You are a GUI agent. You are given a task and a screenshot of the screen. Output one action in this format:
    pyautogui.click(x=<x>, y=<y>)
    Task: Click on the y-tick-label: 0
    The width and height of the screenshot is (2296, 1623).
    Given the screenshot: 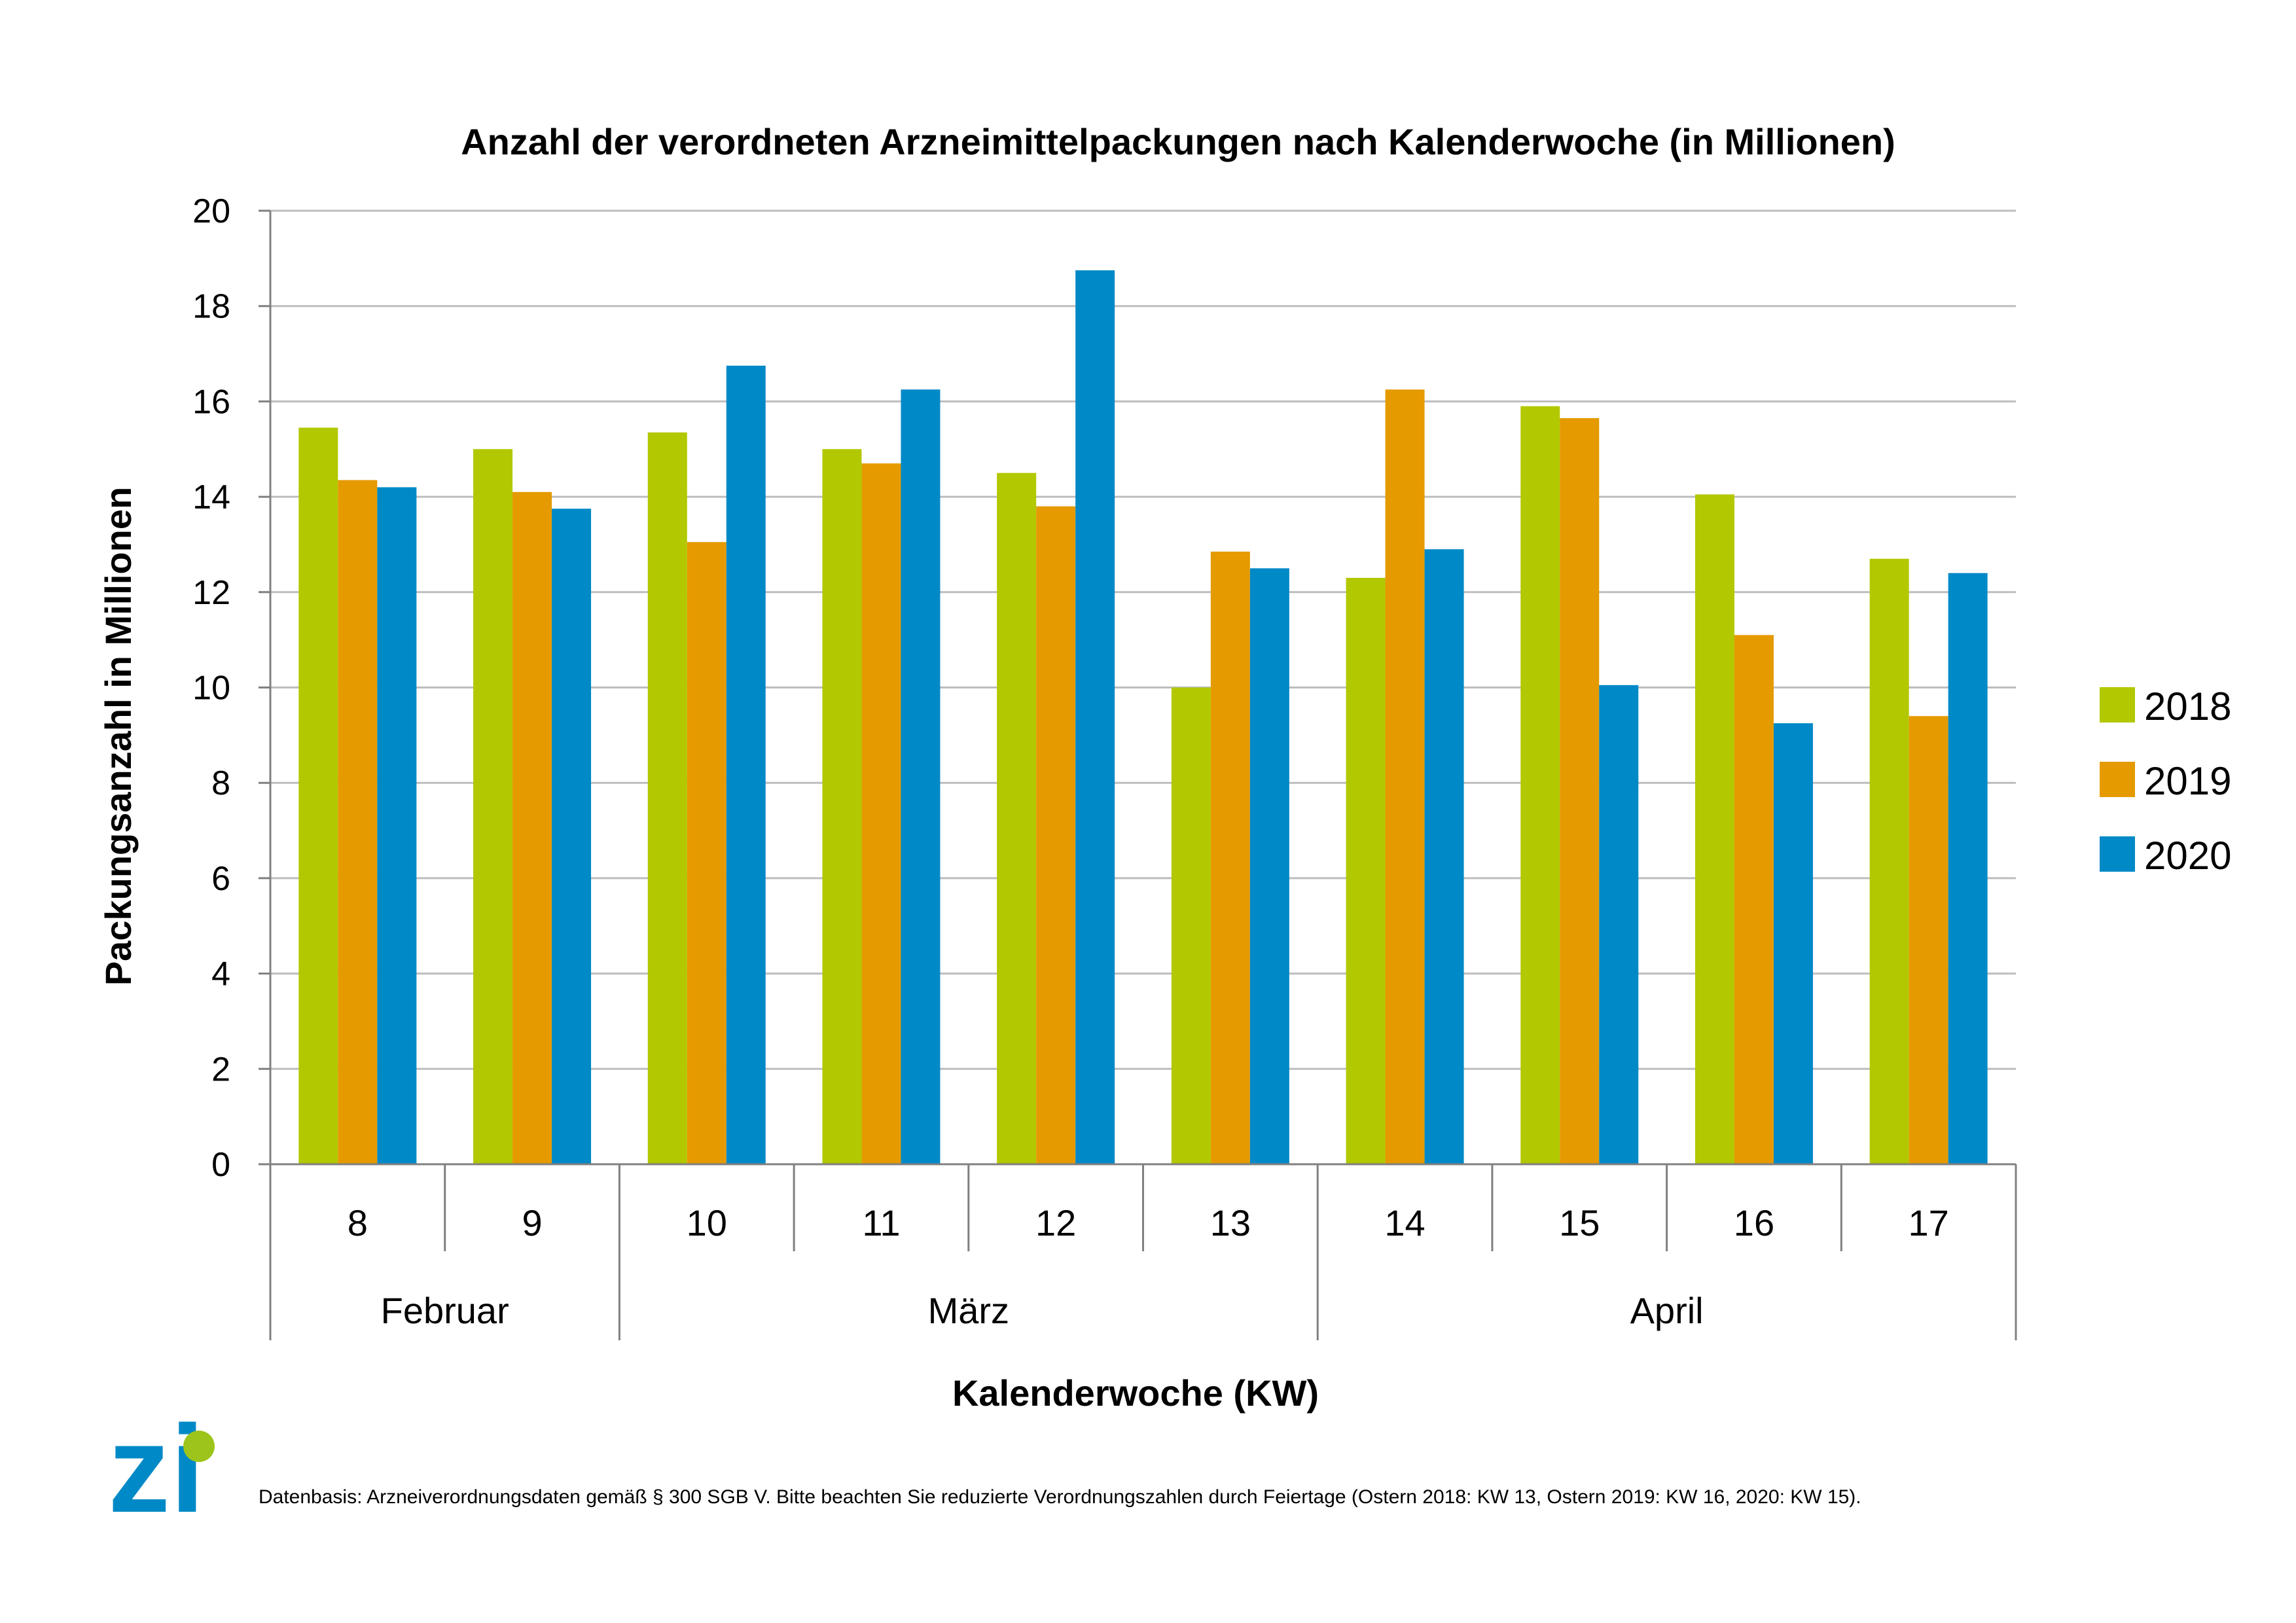 What is the action you would take?
    pyautogui.click(x=220, y=1165)
    